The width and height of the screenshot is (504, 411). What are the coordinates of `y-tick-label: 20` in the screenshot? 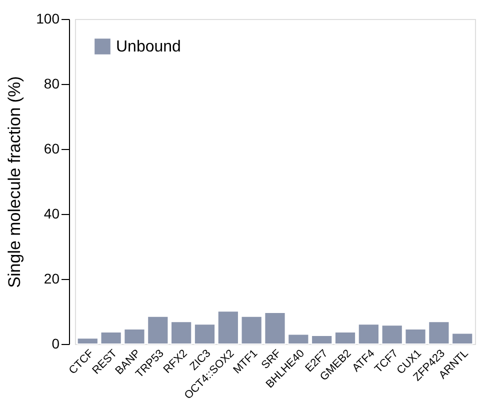 It's located at (52, 278).